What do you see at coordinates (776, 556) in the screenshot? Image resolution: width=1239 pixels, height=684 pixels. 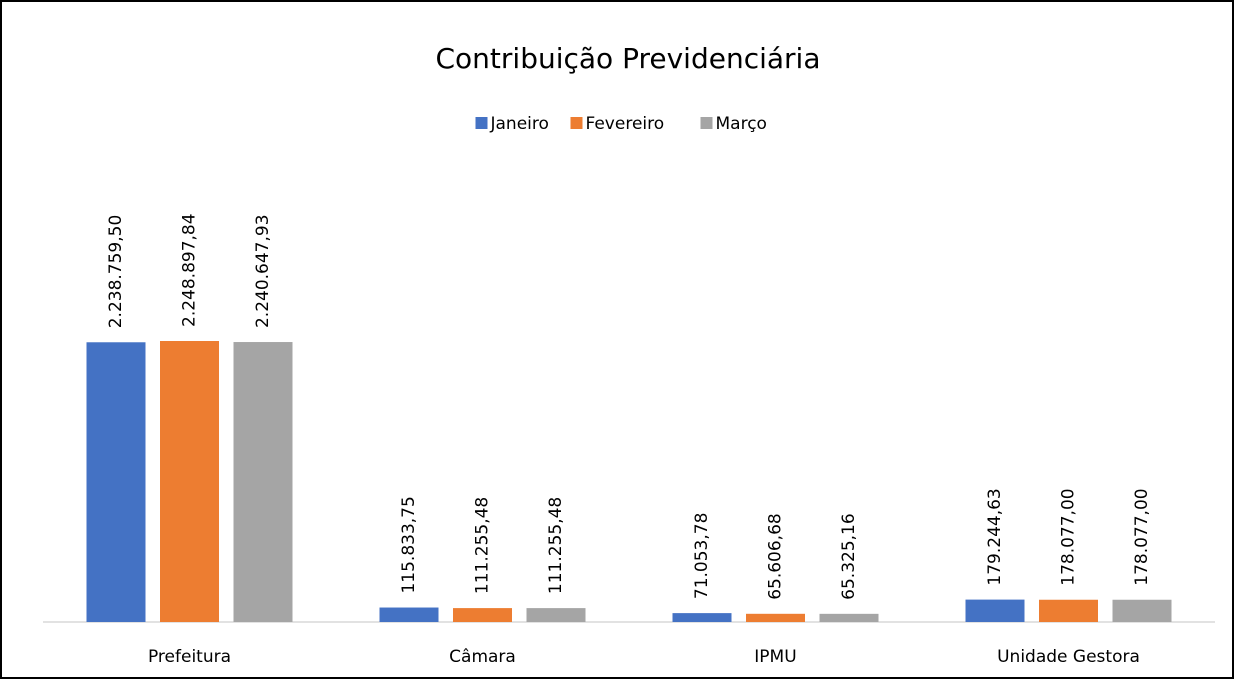 I see `data-label: 65.606,68` at bounding box center [776, 556].